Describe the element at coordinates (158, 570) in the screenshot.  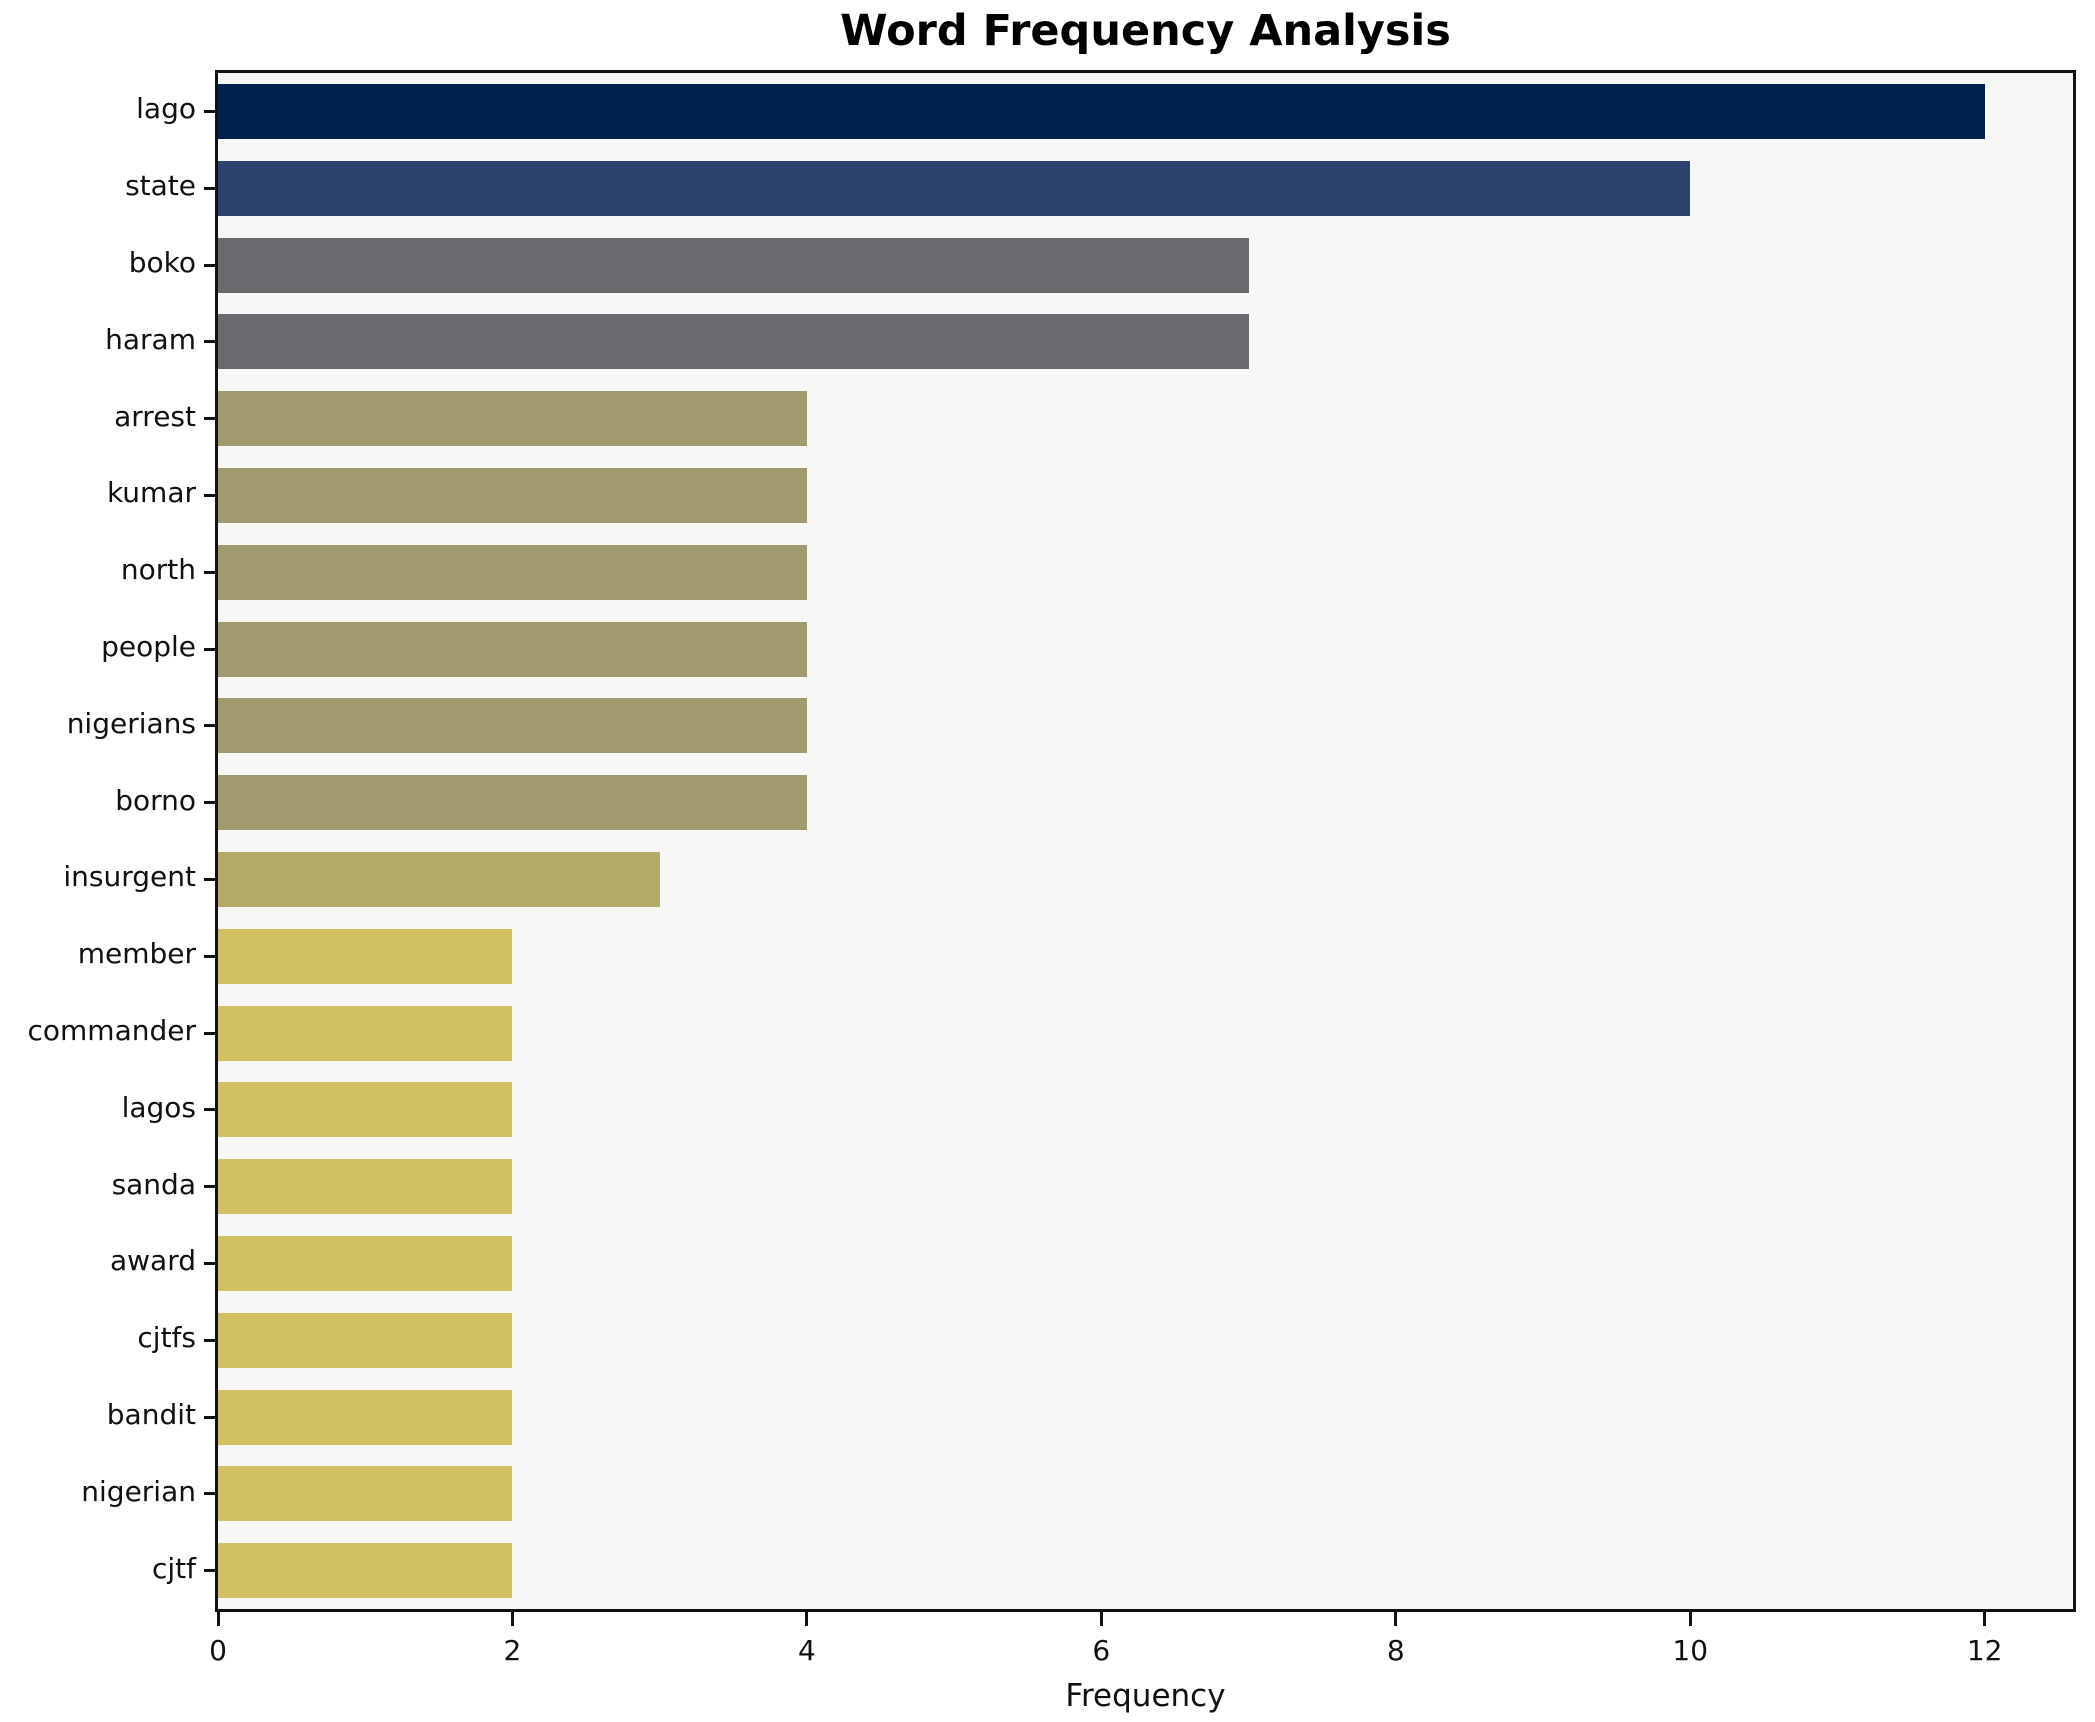
I see `y-label-north: north` at that location.